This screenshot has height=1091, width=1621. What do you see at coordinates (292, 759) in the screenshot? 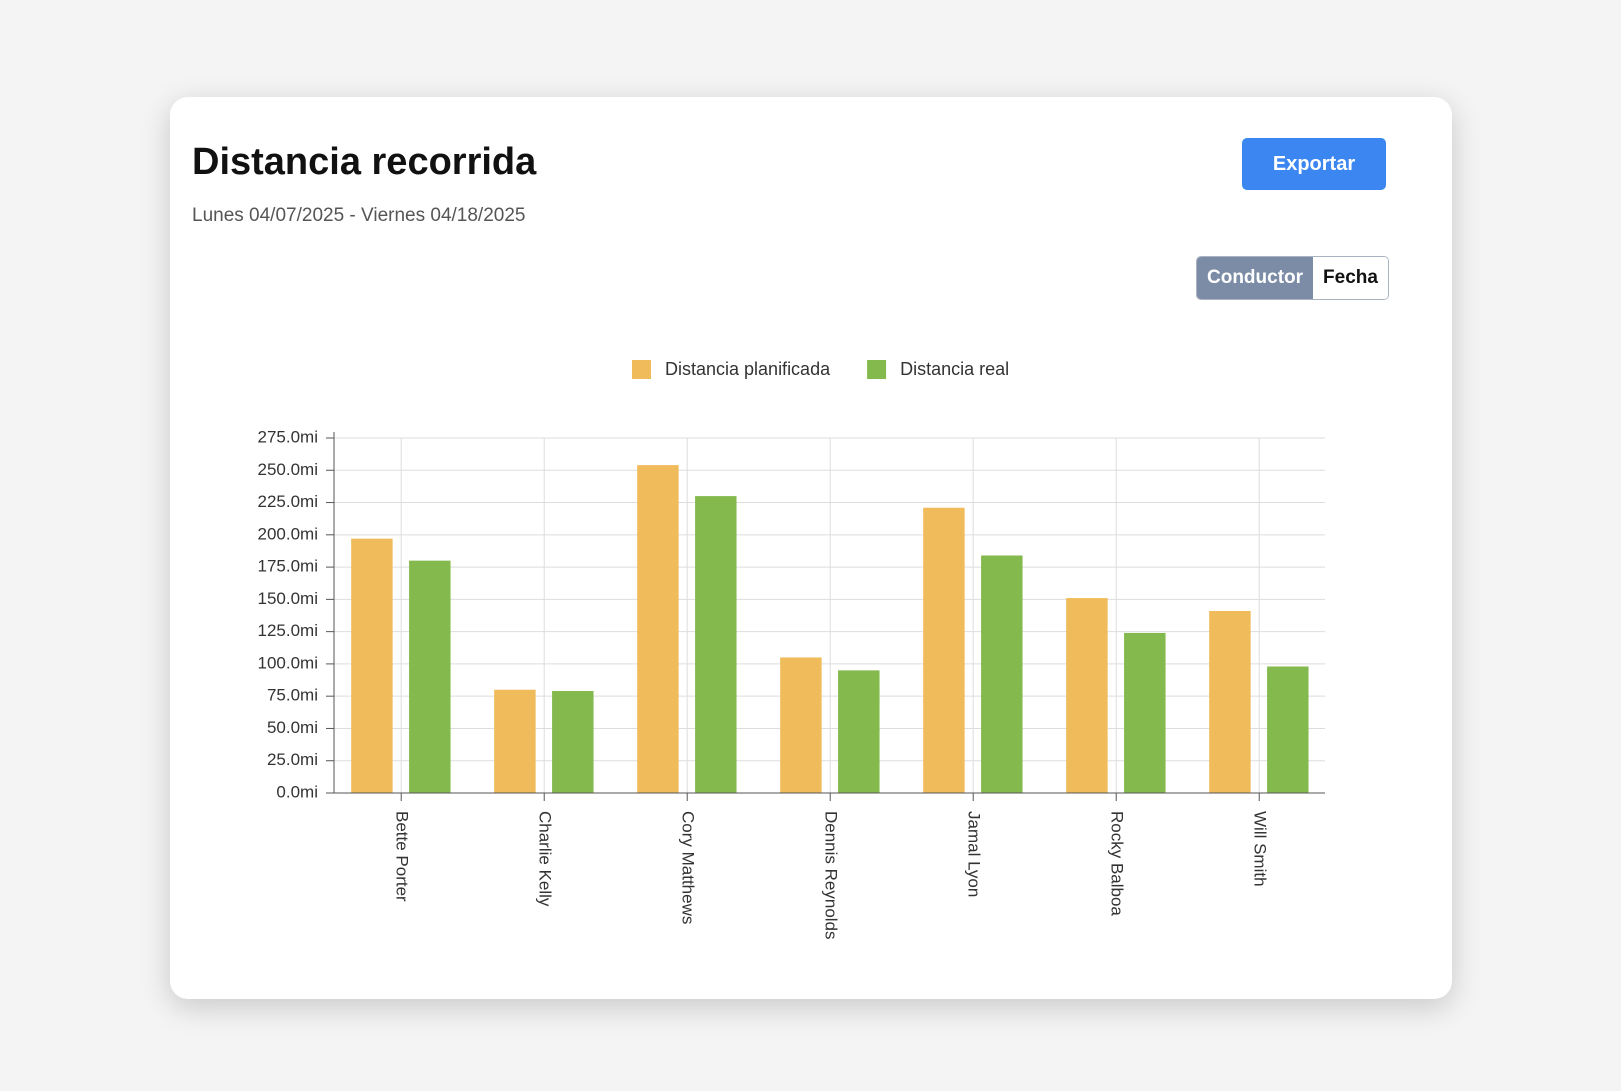
I see `y-tick-label: 25.0mi` at bounding box center [292, 759].